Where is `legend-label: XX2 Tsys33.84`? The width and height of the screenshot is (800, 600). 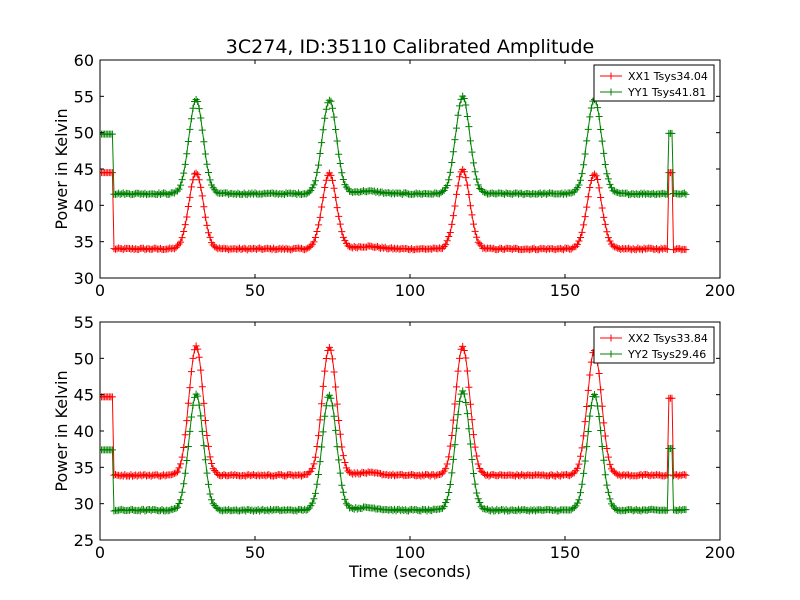 legend-label: XX2 Tsys33.84 is located at coordinates (668, 338).